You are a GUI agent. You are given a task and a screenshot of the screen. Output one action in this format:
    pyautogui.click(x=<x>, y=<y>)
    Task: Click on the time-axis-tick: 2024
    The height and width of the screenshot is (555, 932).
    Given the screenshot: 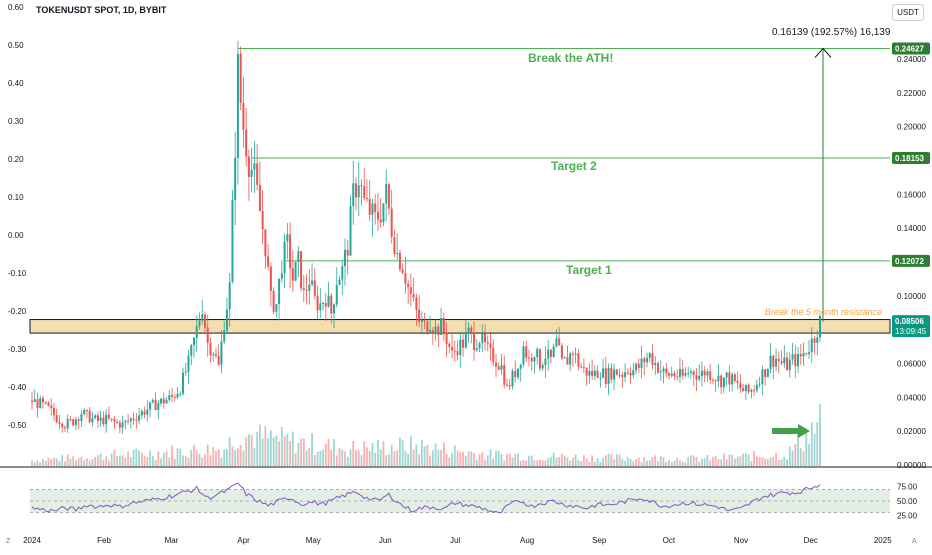 What is the action you would take?
    pyautogui.click(x=32, y=540)
    